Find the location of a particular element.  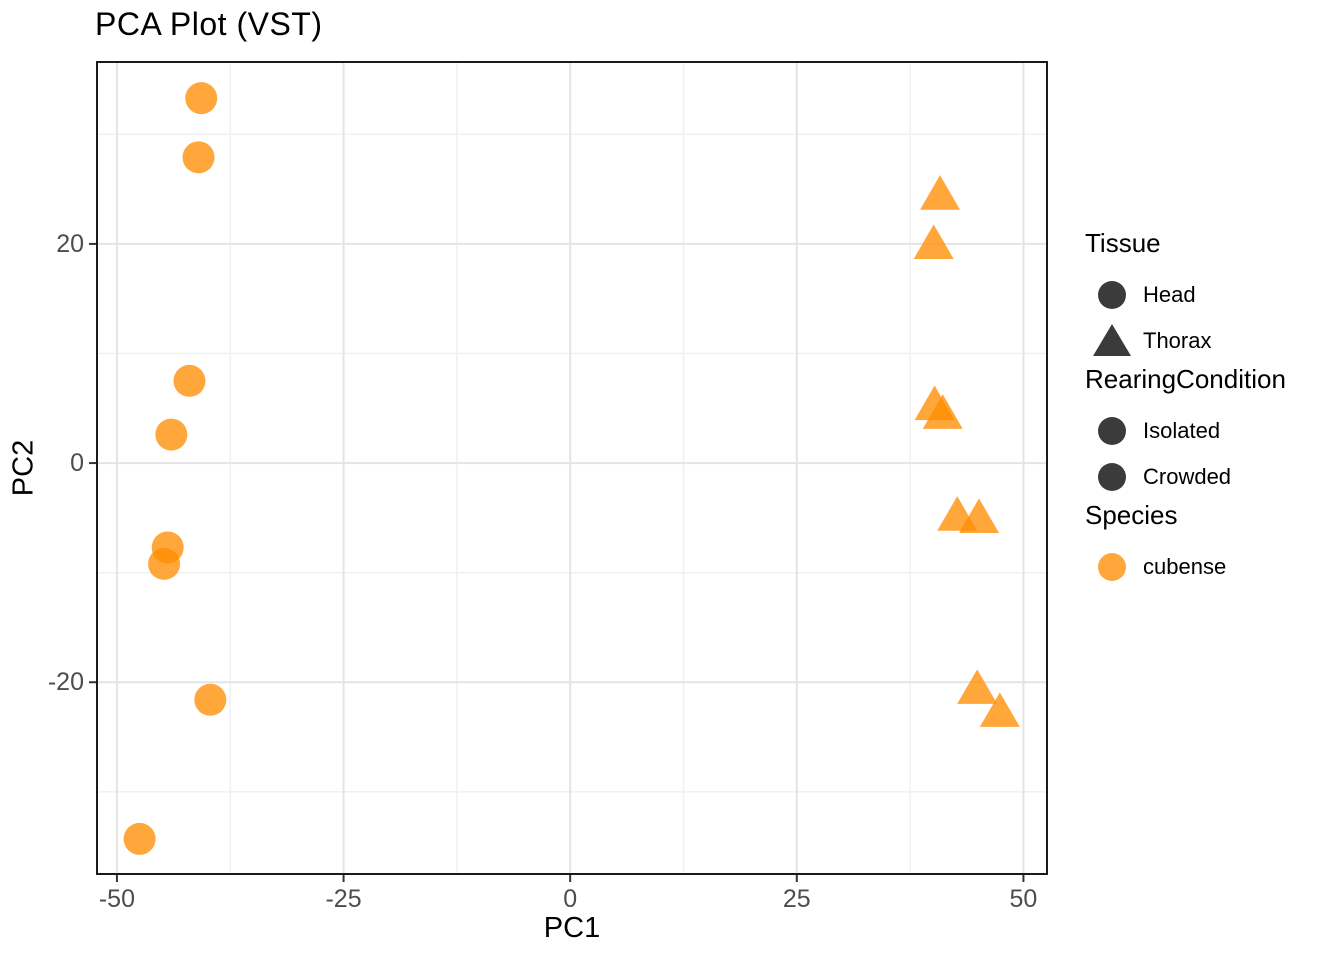

legend-group-rearing-condition: RearingCondition Isolated Crowded is located at coordinates (1214, 432).